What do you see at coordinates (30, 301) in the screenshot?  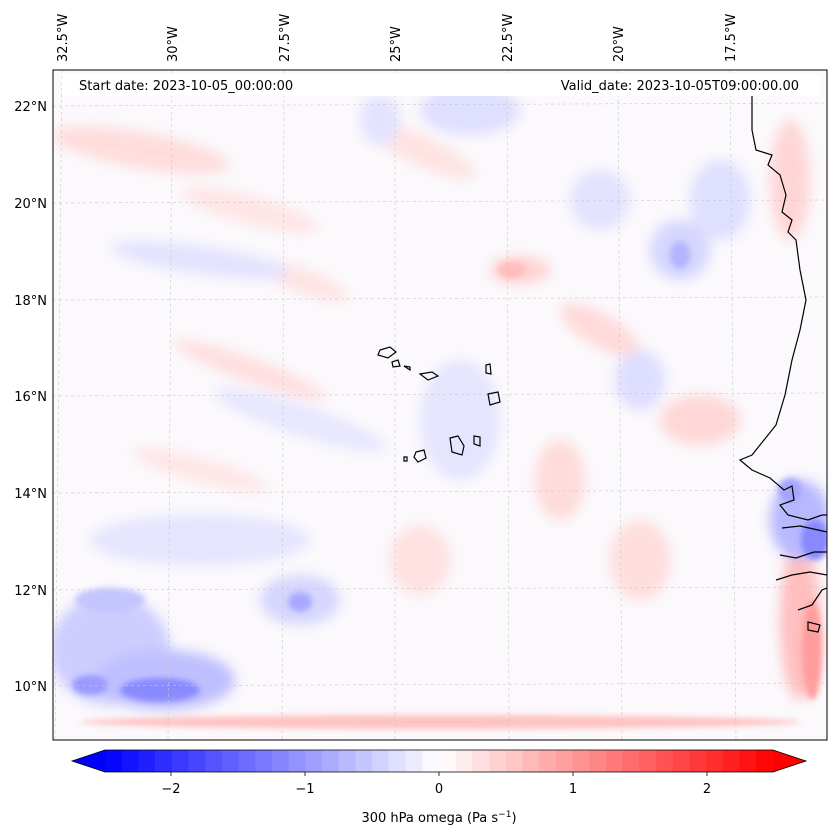 I see `lat-label: 18°N` at bounding box center [30, 301].